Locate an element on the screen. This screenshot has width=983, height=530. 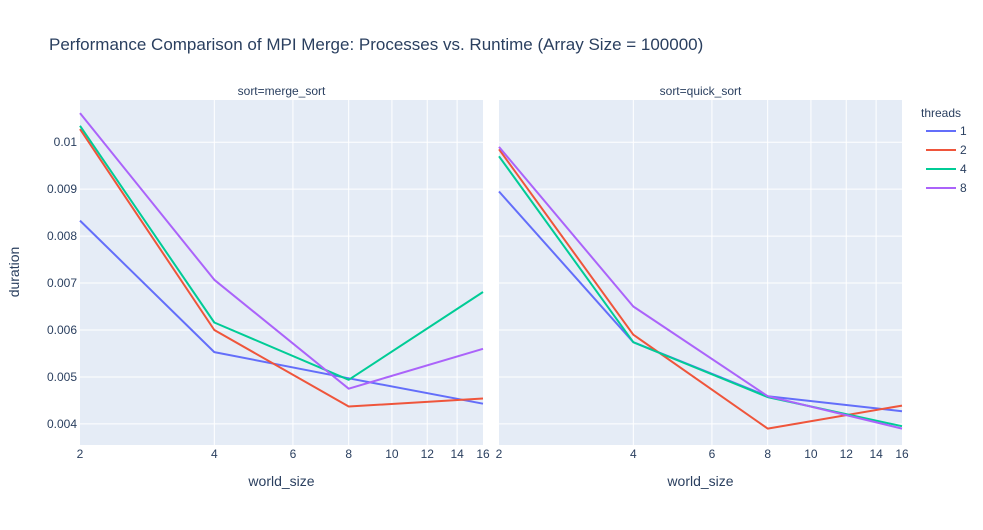
x-axis-title-right: world_size is located at coordinates (699, 481).